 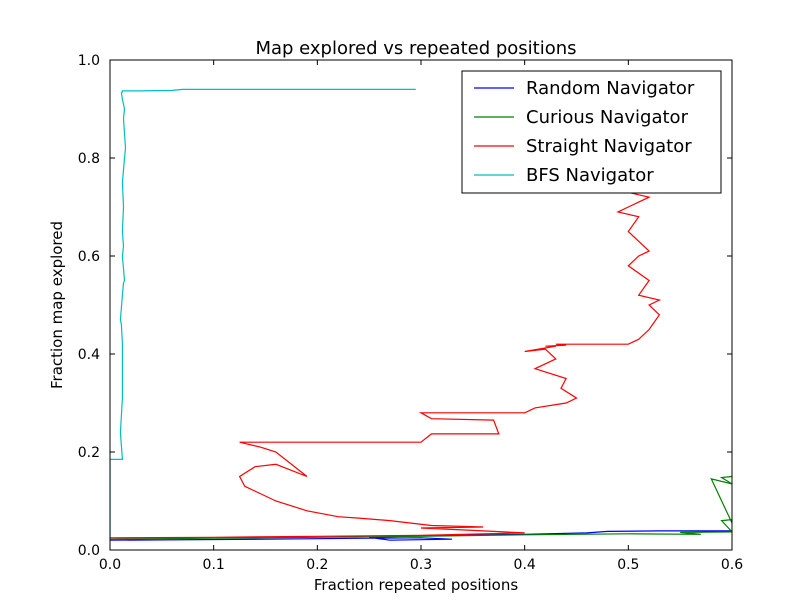 What do you see at coordinates (609, 146) in the screenshot?
I see `legend-label: Straight Navigator` at bounding box center [609, 146].